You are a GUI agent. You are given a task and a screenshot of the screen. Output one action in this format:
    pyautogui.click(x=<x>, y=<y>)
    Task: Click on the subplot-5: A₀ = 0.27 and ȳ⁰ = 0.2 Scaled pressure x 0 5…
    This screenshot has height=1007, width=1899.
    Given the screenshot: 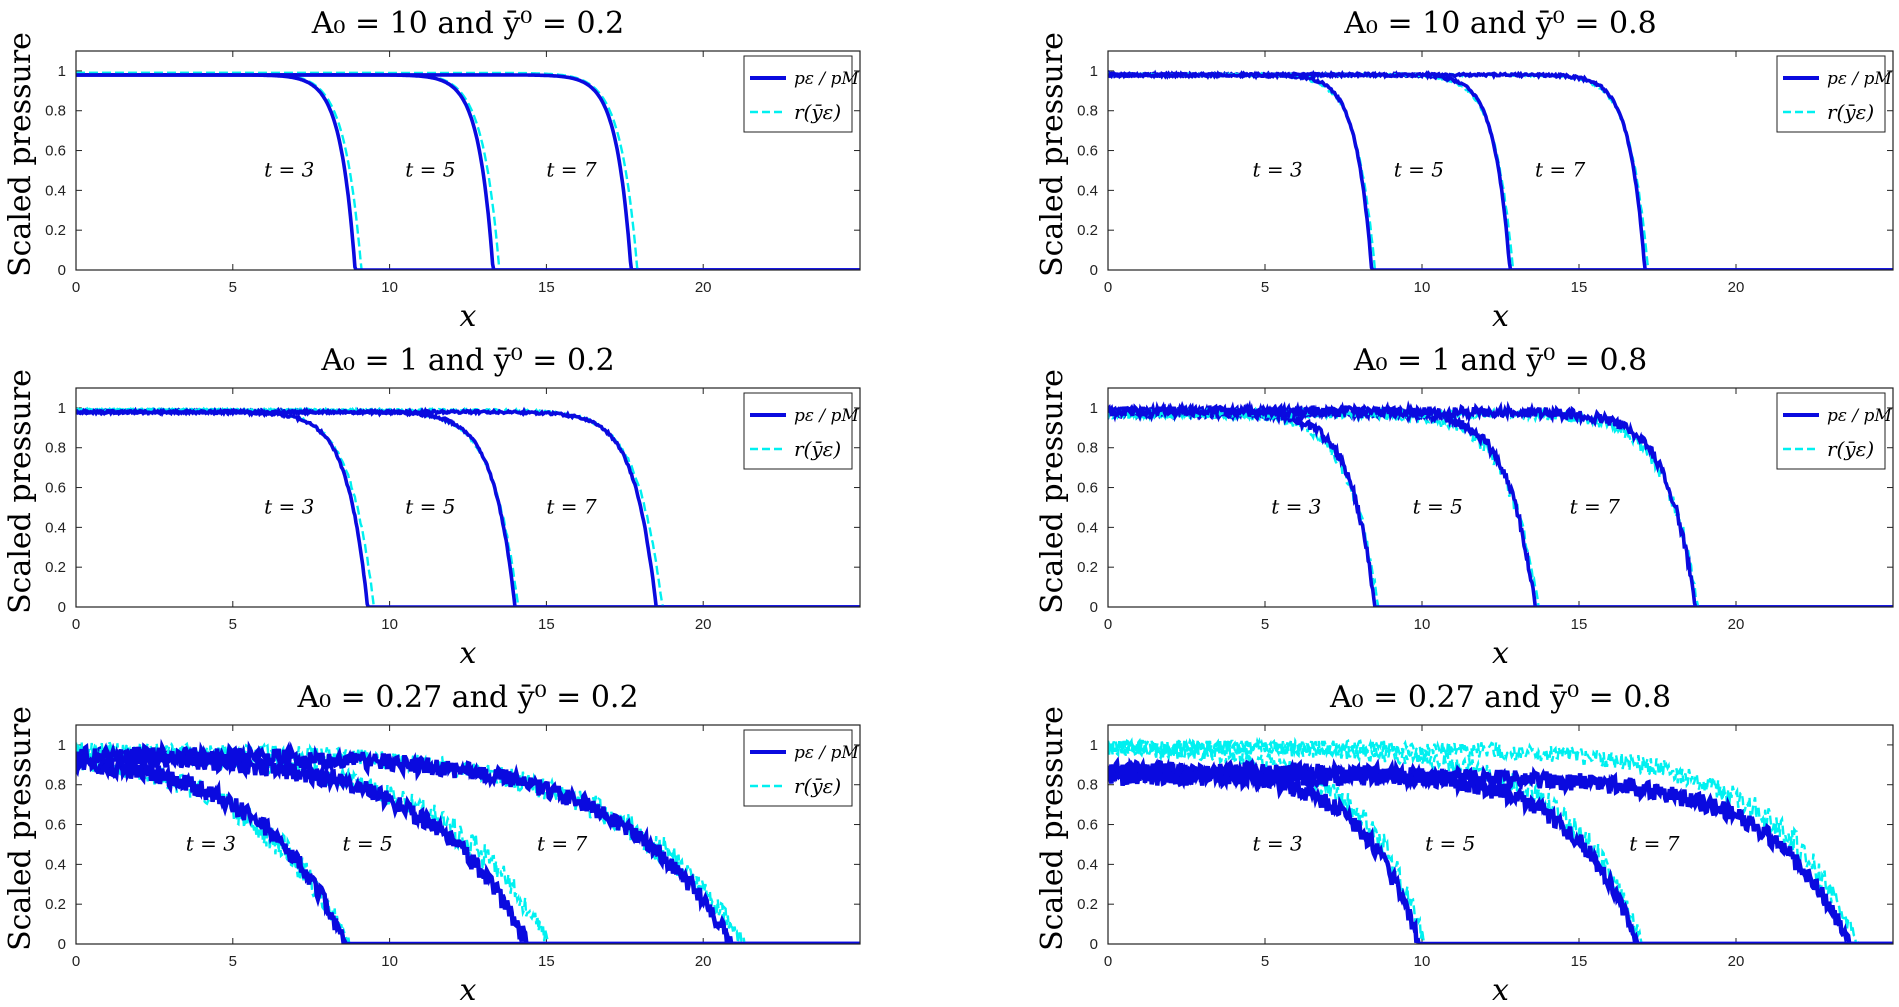 What is the action you would take?
    pyautogui.click(x=432, y=843)
    